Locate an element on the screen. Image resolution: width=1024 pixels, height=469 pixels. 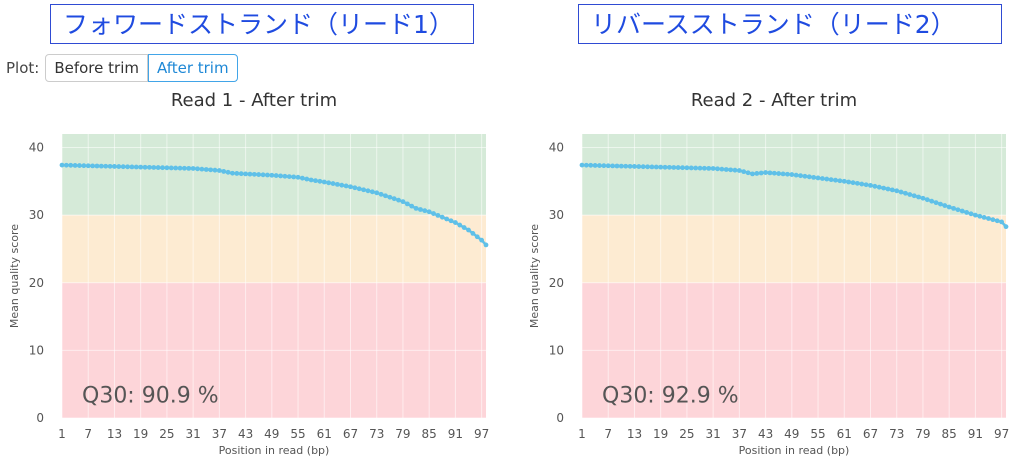
x-tick-label: 19 is located at coordinates (140, 434).